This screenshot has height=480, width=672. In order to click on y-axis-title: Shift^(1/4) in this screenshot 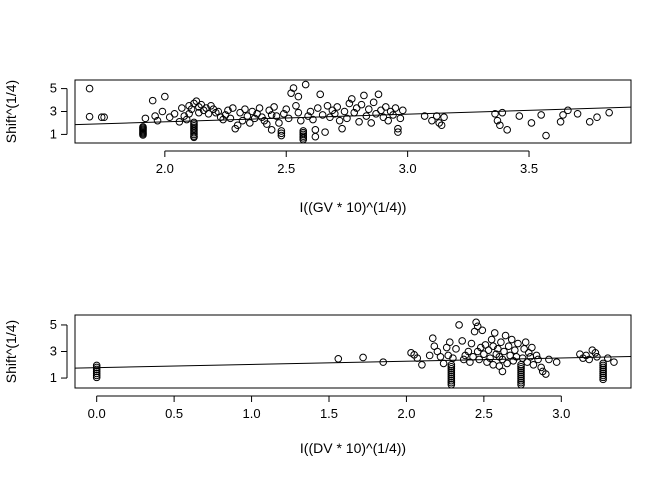, I will do `click(11, 111)`.